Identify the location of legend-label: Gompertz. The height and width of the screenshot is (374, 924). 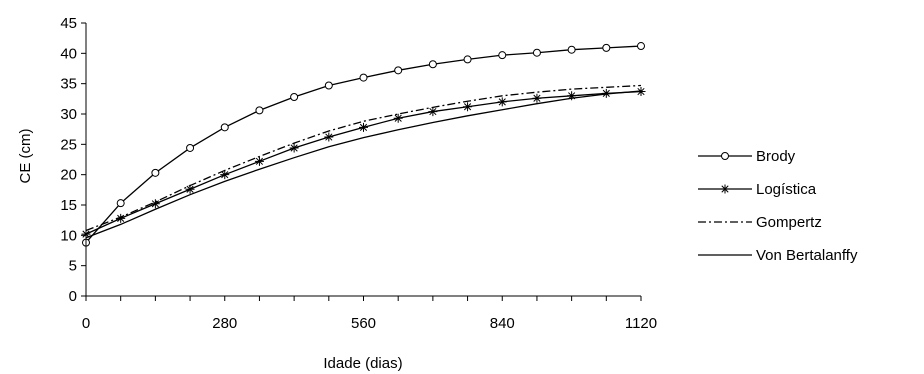
(789, 222).